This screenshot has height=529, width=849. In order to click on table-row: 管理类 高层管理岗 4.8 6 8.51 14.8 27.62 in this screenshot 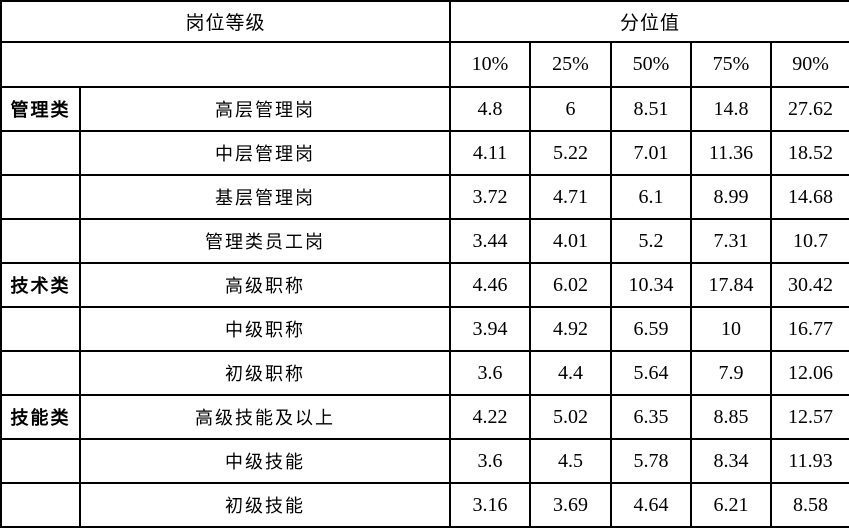, I will do `click(424, 109)`.